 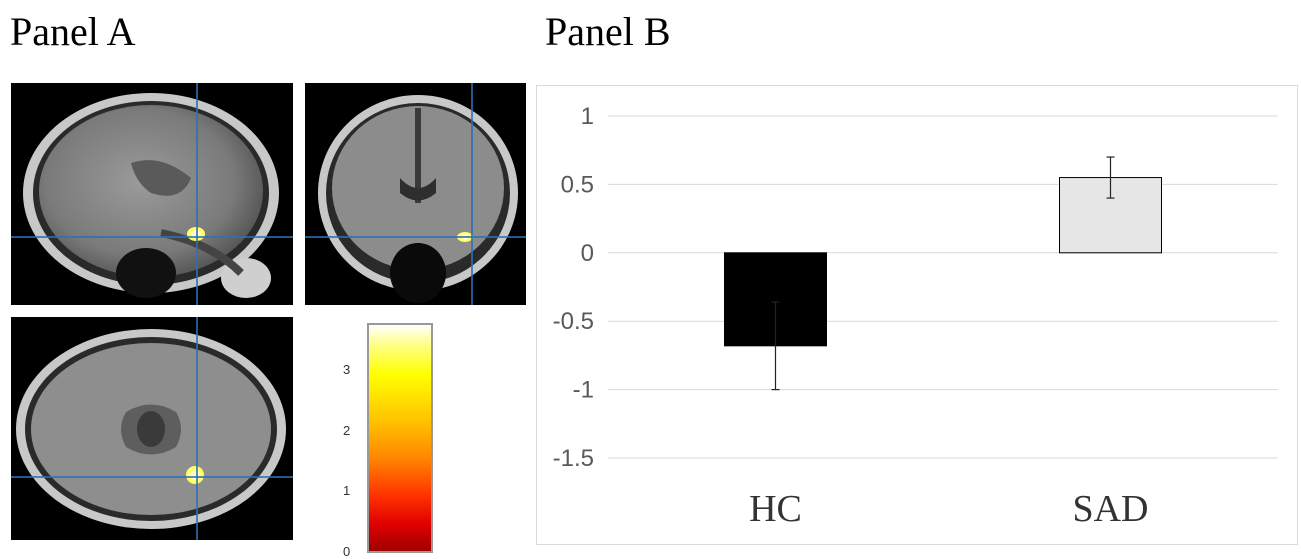 What do you see at coordinates (73, 31) in the screenshot?
I see `panel-a-title: Panel A` at bounding box center [73, 31].